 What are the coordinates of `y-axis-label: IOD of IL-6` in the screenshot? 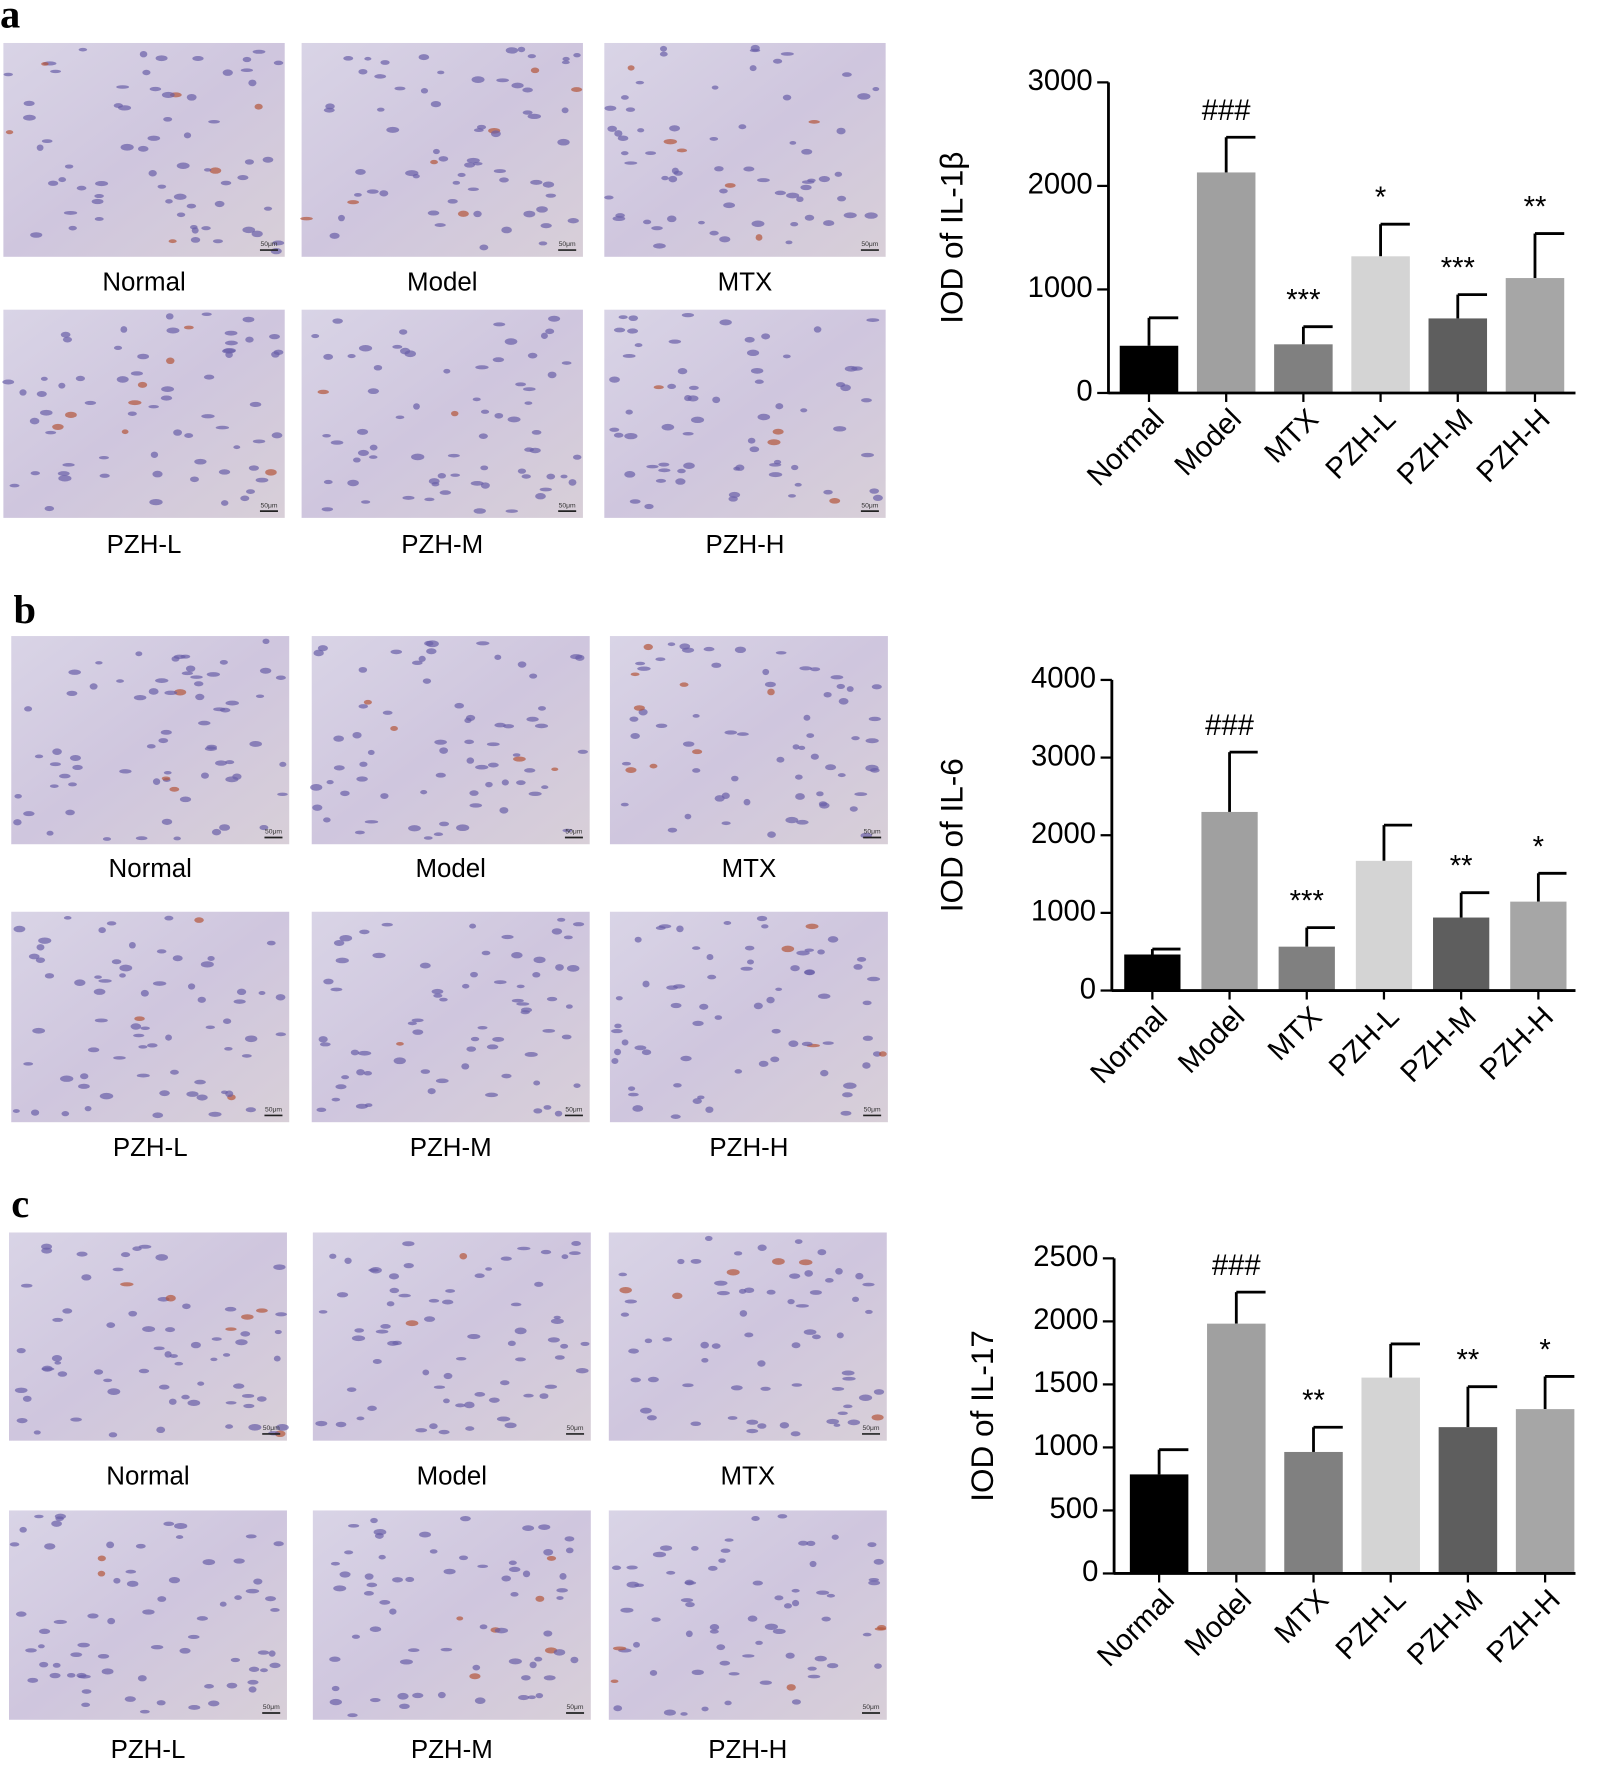 It's located at (952, 835).